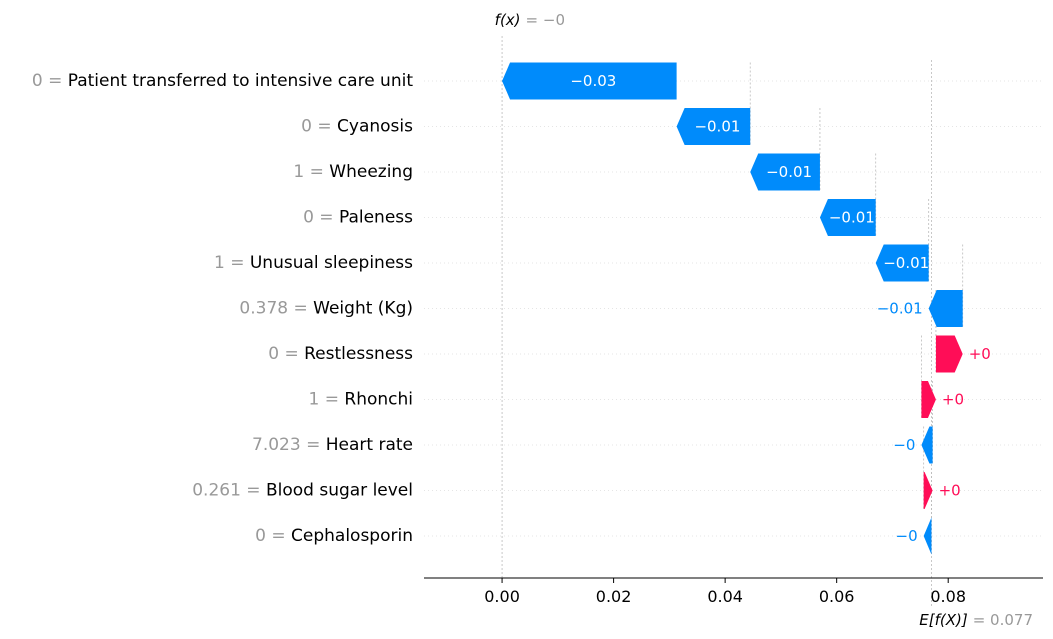  I want to click on feature-value: 0.378 =, so click(276, 309).